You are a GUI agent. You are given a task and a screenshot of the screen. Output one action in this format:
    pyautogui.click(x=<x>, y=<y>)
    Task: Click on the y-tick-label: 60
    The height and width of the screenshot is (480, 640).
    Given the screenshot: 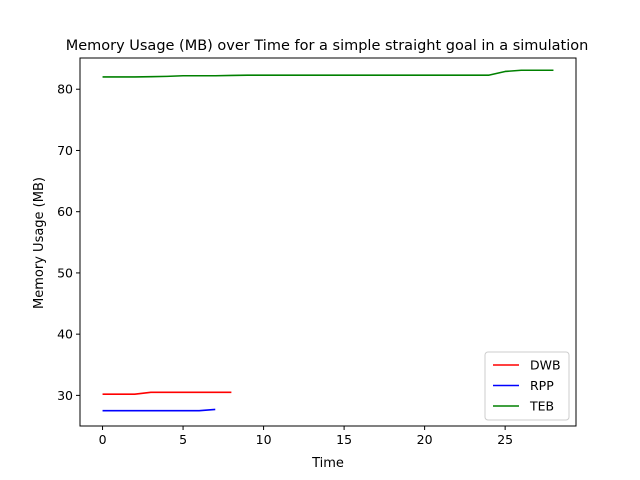 What is the action you would take?
    pyautogui.click(x=65, y=211)
    